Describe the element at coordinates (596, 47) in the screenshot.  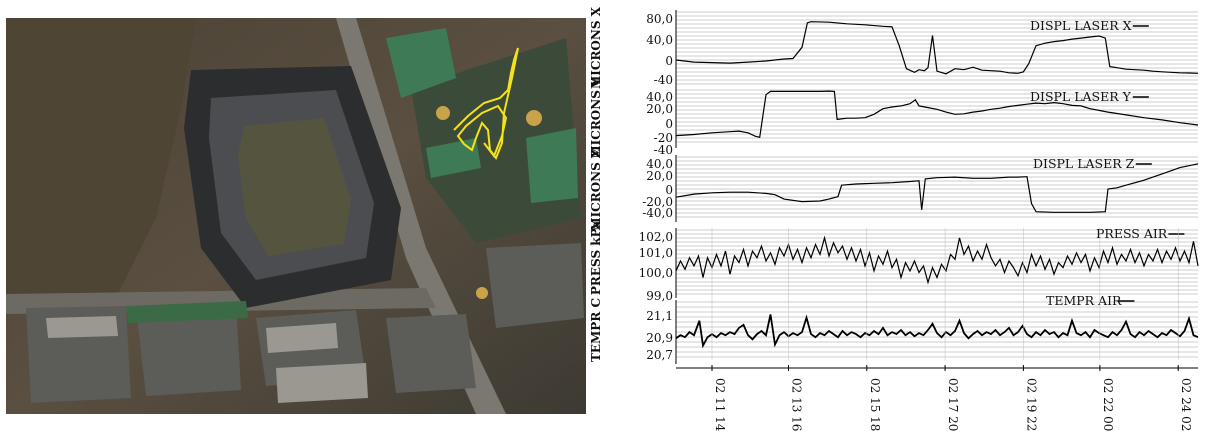
I see `y-axis-label: MICRONS X` at that location.